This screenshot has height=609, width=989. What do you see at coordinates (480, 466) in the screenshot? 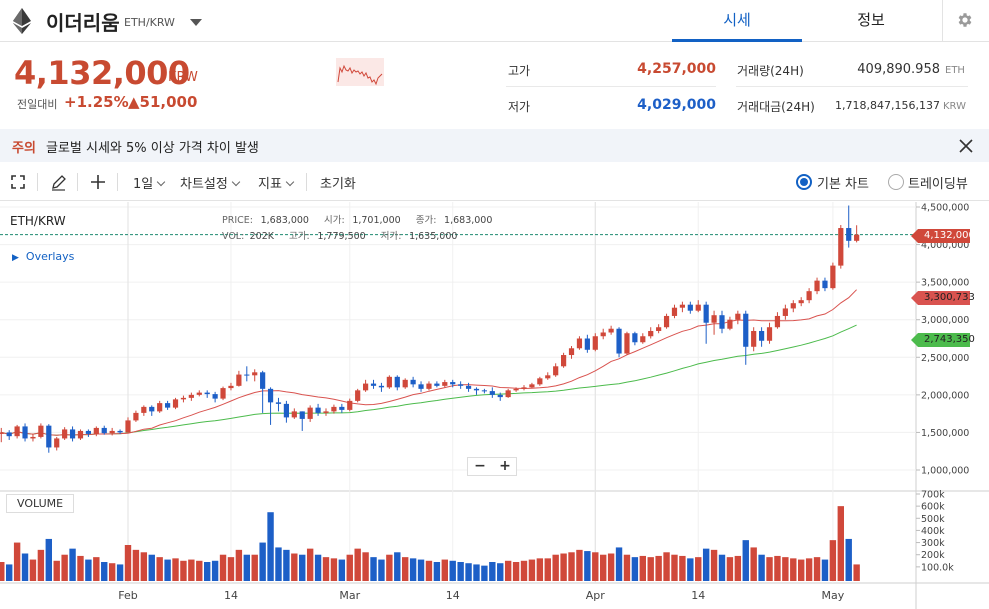
I see `zoom-out-button: −` at bounding box center [480, 466].